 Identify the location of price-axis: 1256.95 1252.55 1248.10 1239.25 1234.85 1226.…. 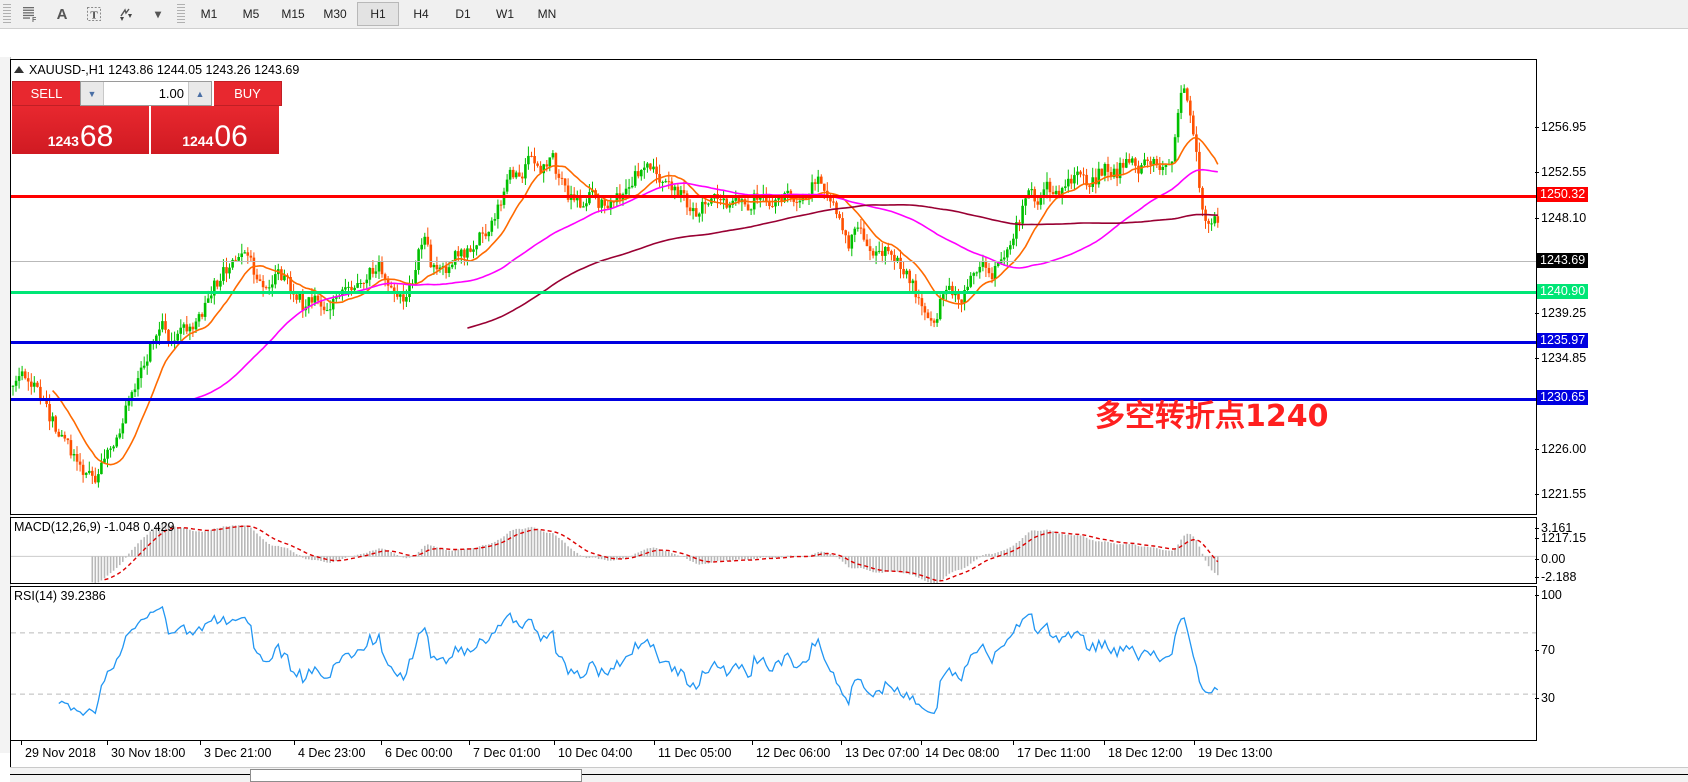
(1611, 400).